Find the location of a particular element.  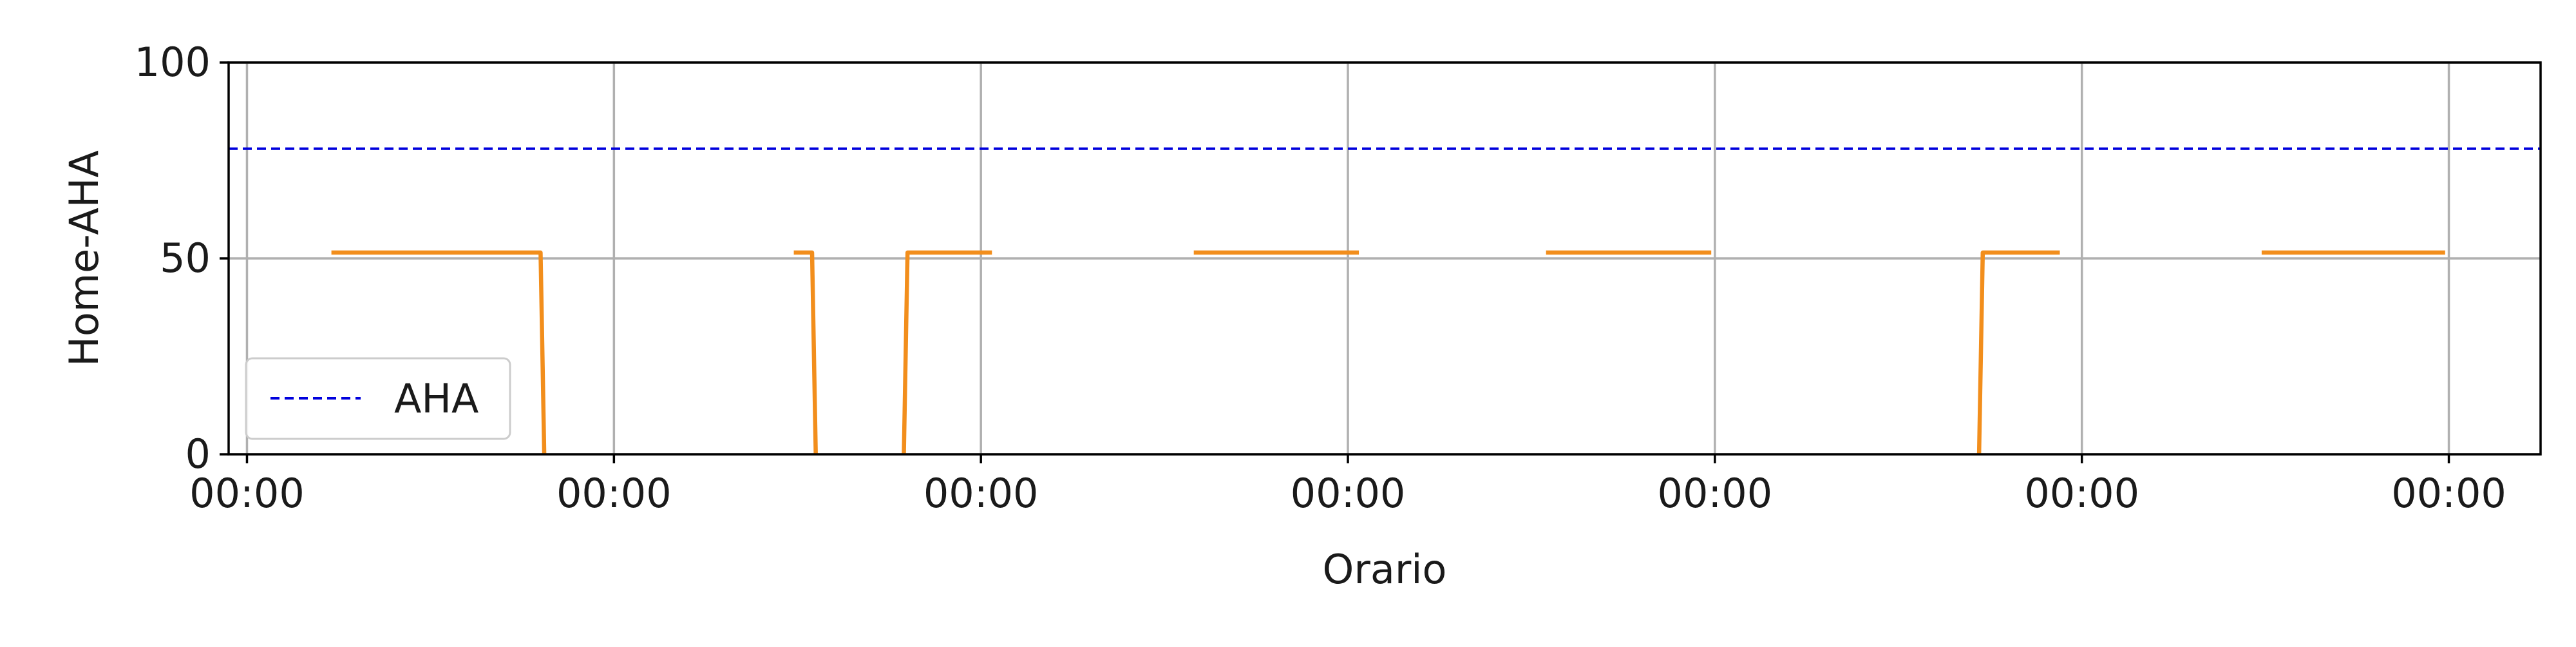

y-axis-label: Home-AHA is located at coordinates (84, 258).